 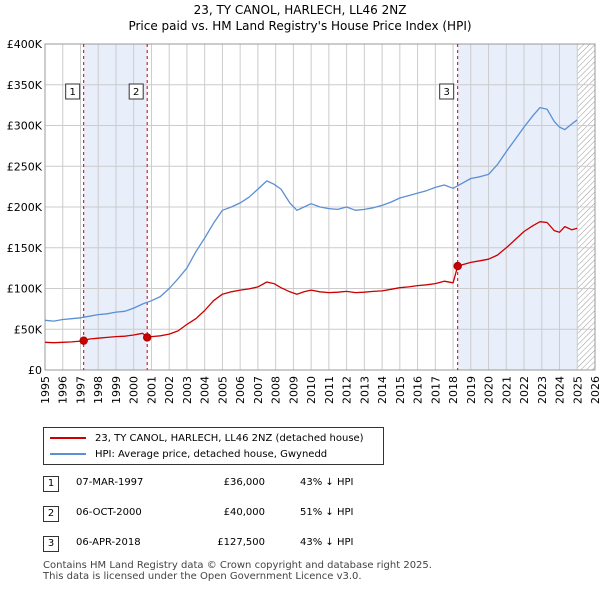 What do you see at coordinates (110, 482) in the screenshot?
I see `transaction-date: 07-MAR-1997` at bounding box center [110, 482].